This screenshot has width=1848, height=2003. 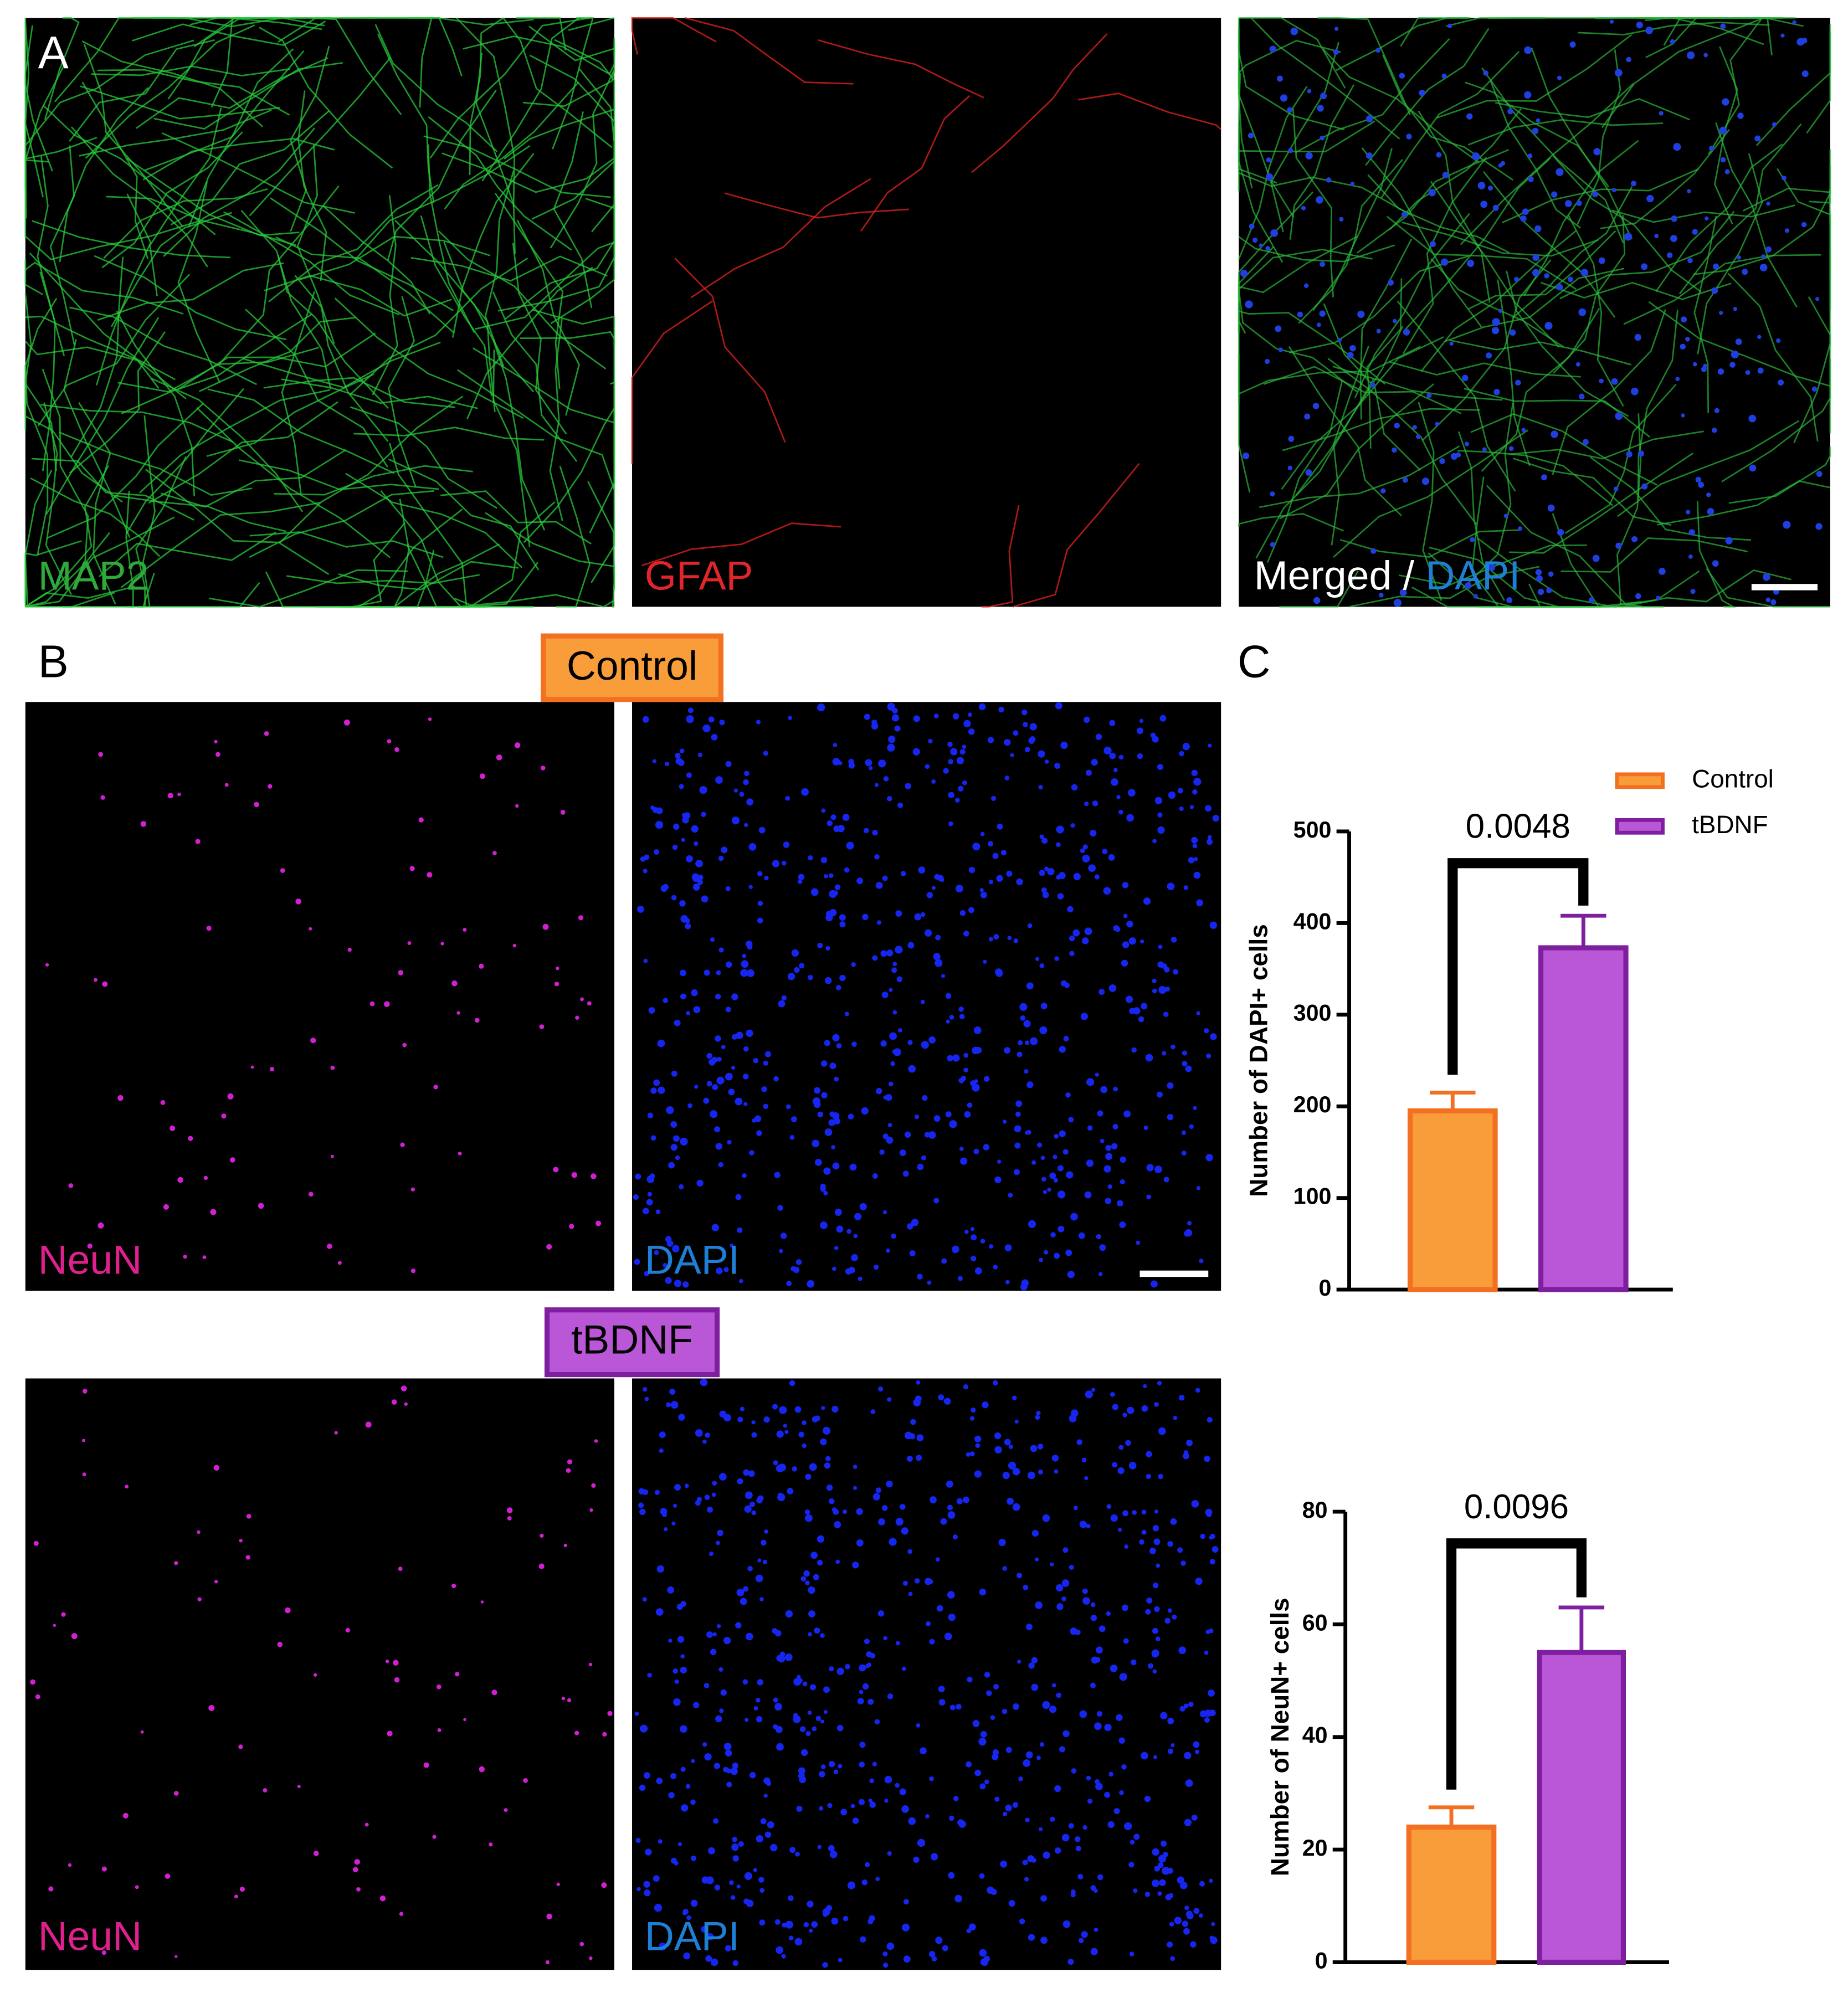 I want to click on panel-label: B, so click(x=53, y=661).